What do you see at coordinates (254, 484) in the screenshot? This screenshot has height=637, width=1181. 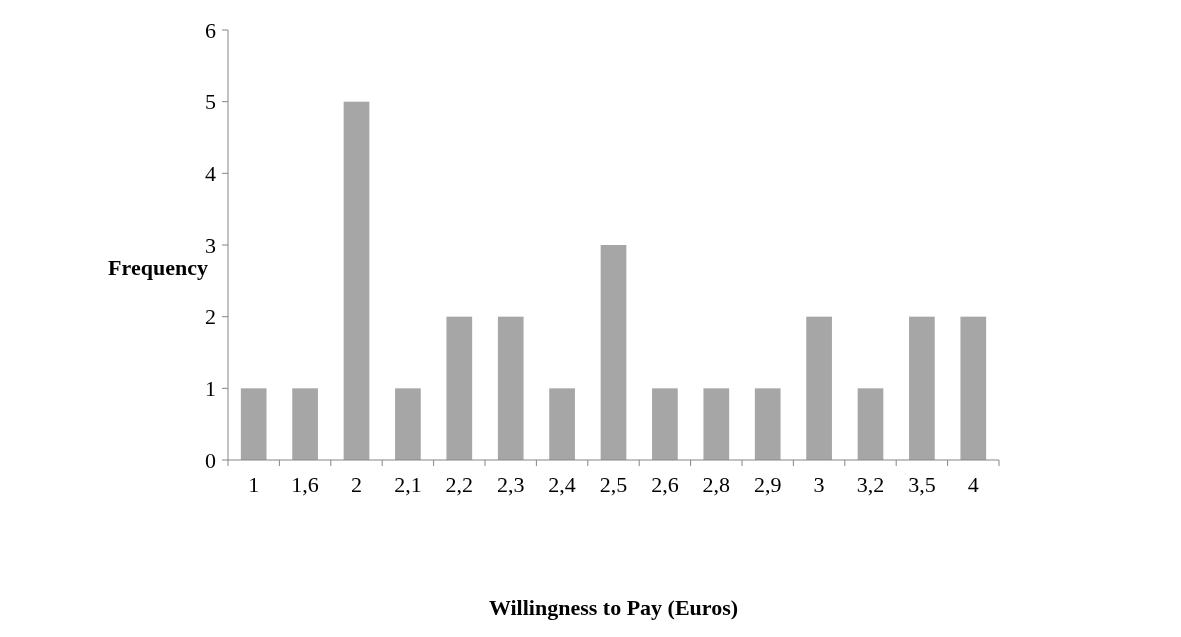 I see `x-tick-label: 1` at bounding box center [254, 484].